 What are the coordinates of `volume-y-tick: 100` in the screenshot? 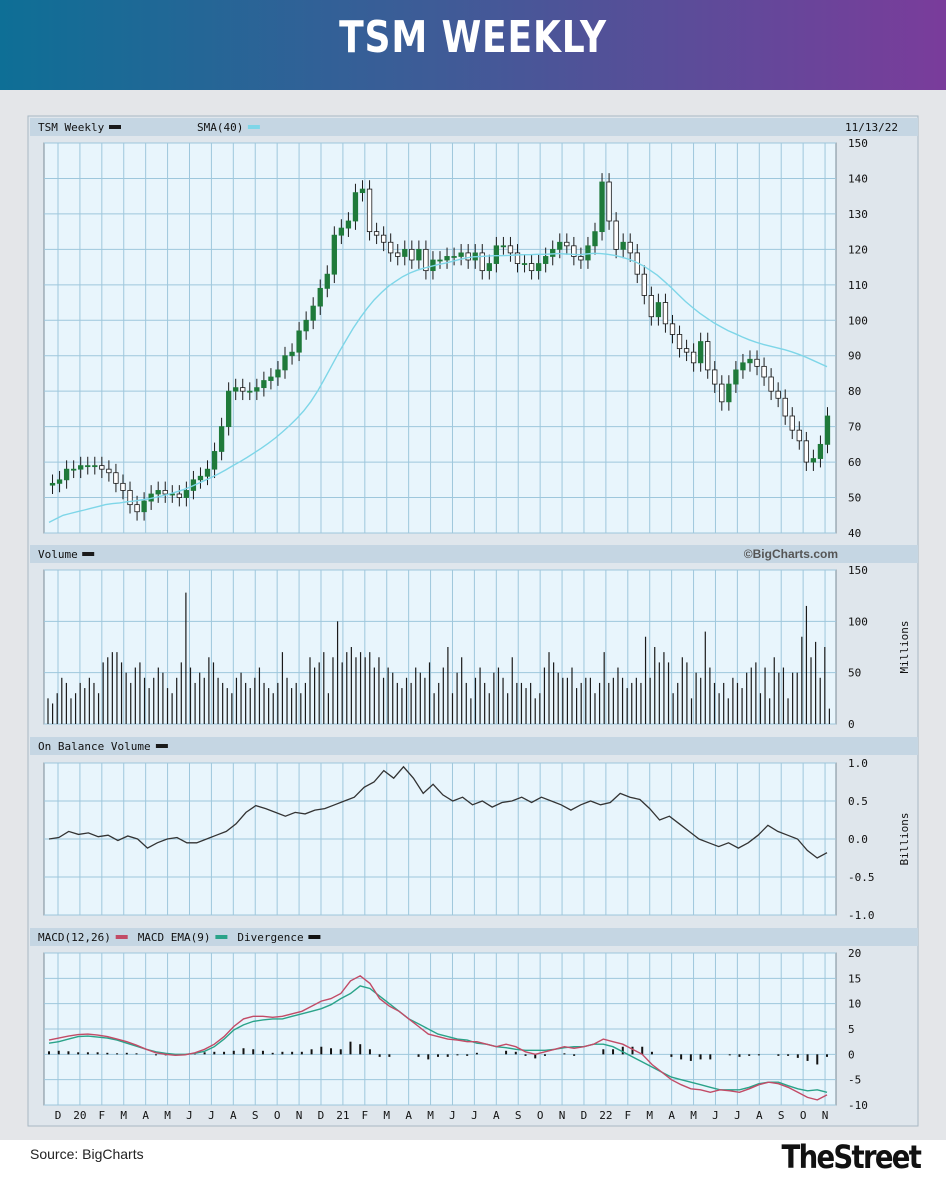 It's located at (858, 621).